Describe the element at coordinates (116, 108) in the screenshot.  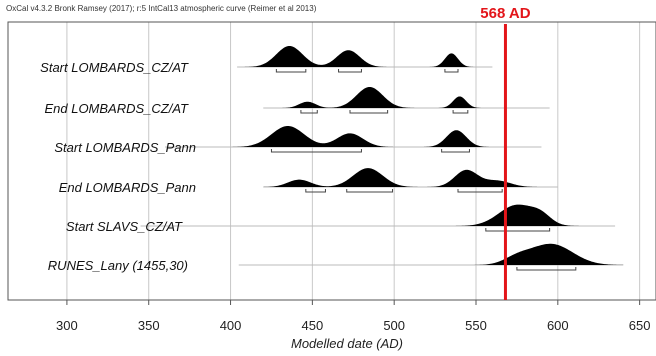
I see `row-label: End LOMBARDS_CZ/AT` at that location.